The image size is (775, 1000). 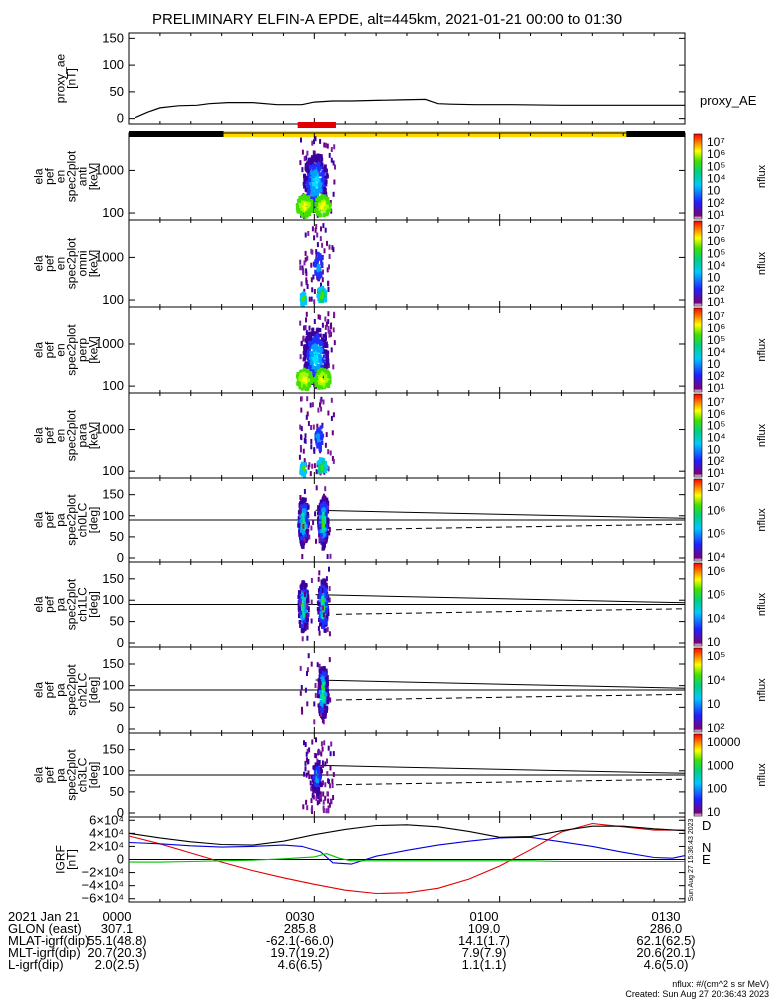 What do you see at coordinates (405, 77) in the screenshot?
I see `panel-proxy-ae: 150100500proxy_ae[nT]proxy_AE` at bounding box center [405, 77].